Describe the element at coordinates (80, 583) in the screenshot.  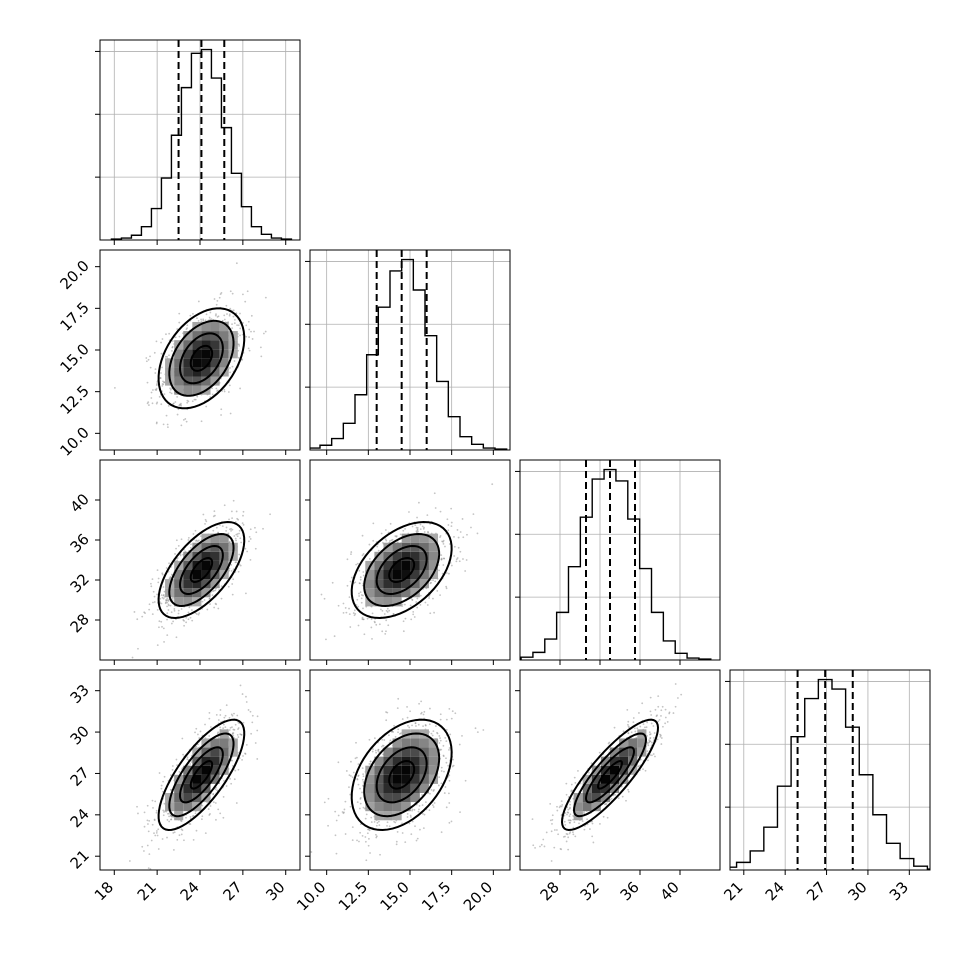
I see `y-tick-label: 32` at that location.